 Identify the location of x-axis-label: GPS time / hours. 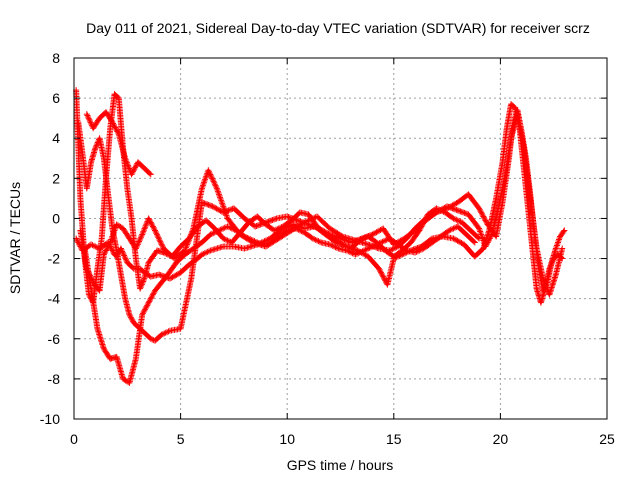
(340, 465).